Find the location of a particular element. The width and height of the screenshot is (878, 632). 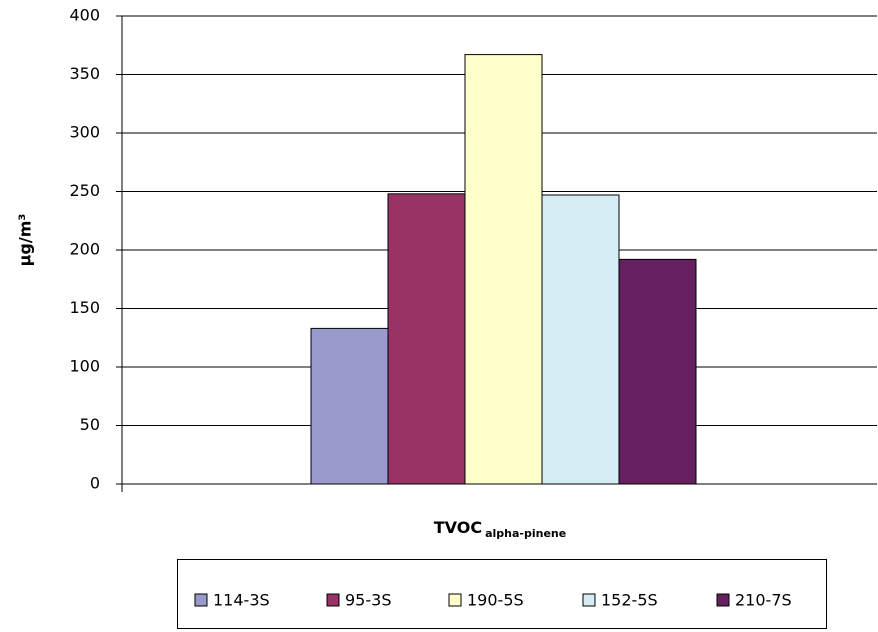

legend-label: 152-5S is located at coordinates (629, 600).